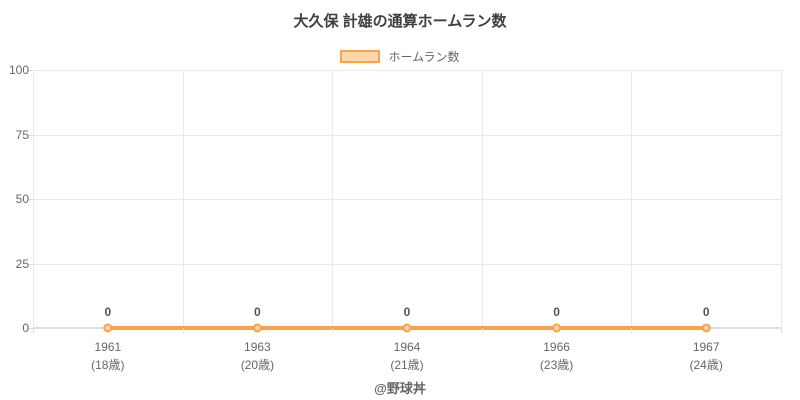  Describe the element at coordinates (257, 365) in the screenshot. I see `x-tick-age: (20歳)` at that location.